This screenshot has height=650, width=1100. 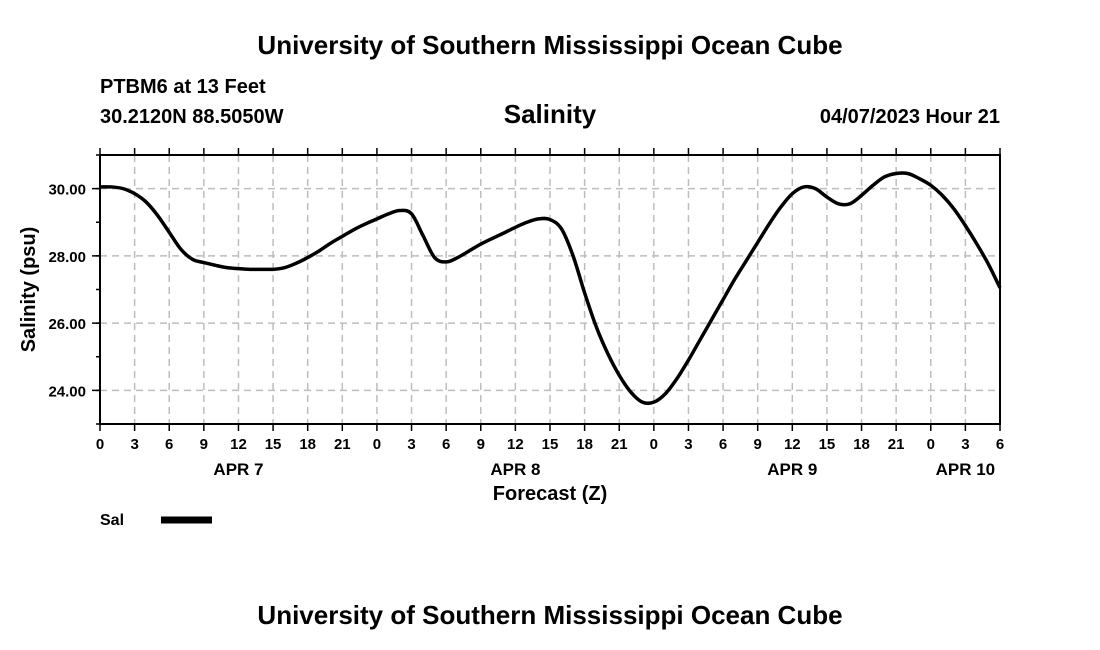 What do you see at coordinates (238, 469) in the screenshot?
I see `date-label: APR 7` at bounding box center [238, 469].